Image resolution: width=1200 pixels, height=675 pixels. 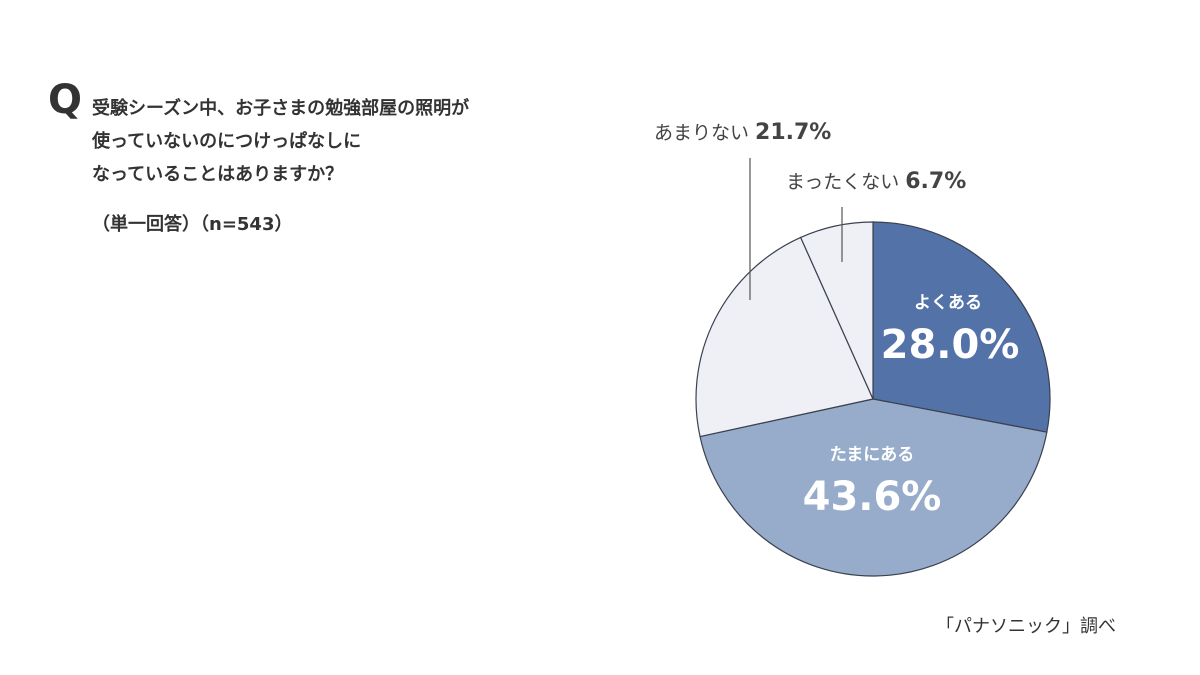 What do you see at coordinates (1026, 626) in the screenshot?
I see `source-note: 「パナソニック」調べ` at bounding box center [1026, 626].